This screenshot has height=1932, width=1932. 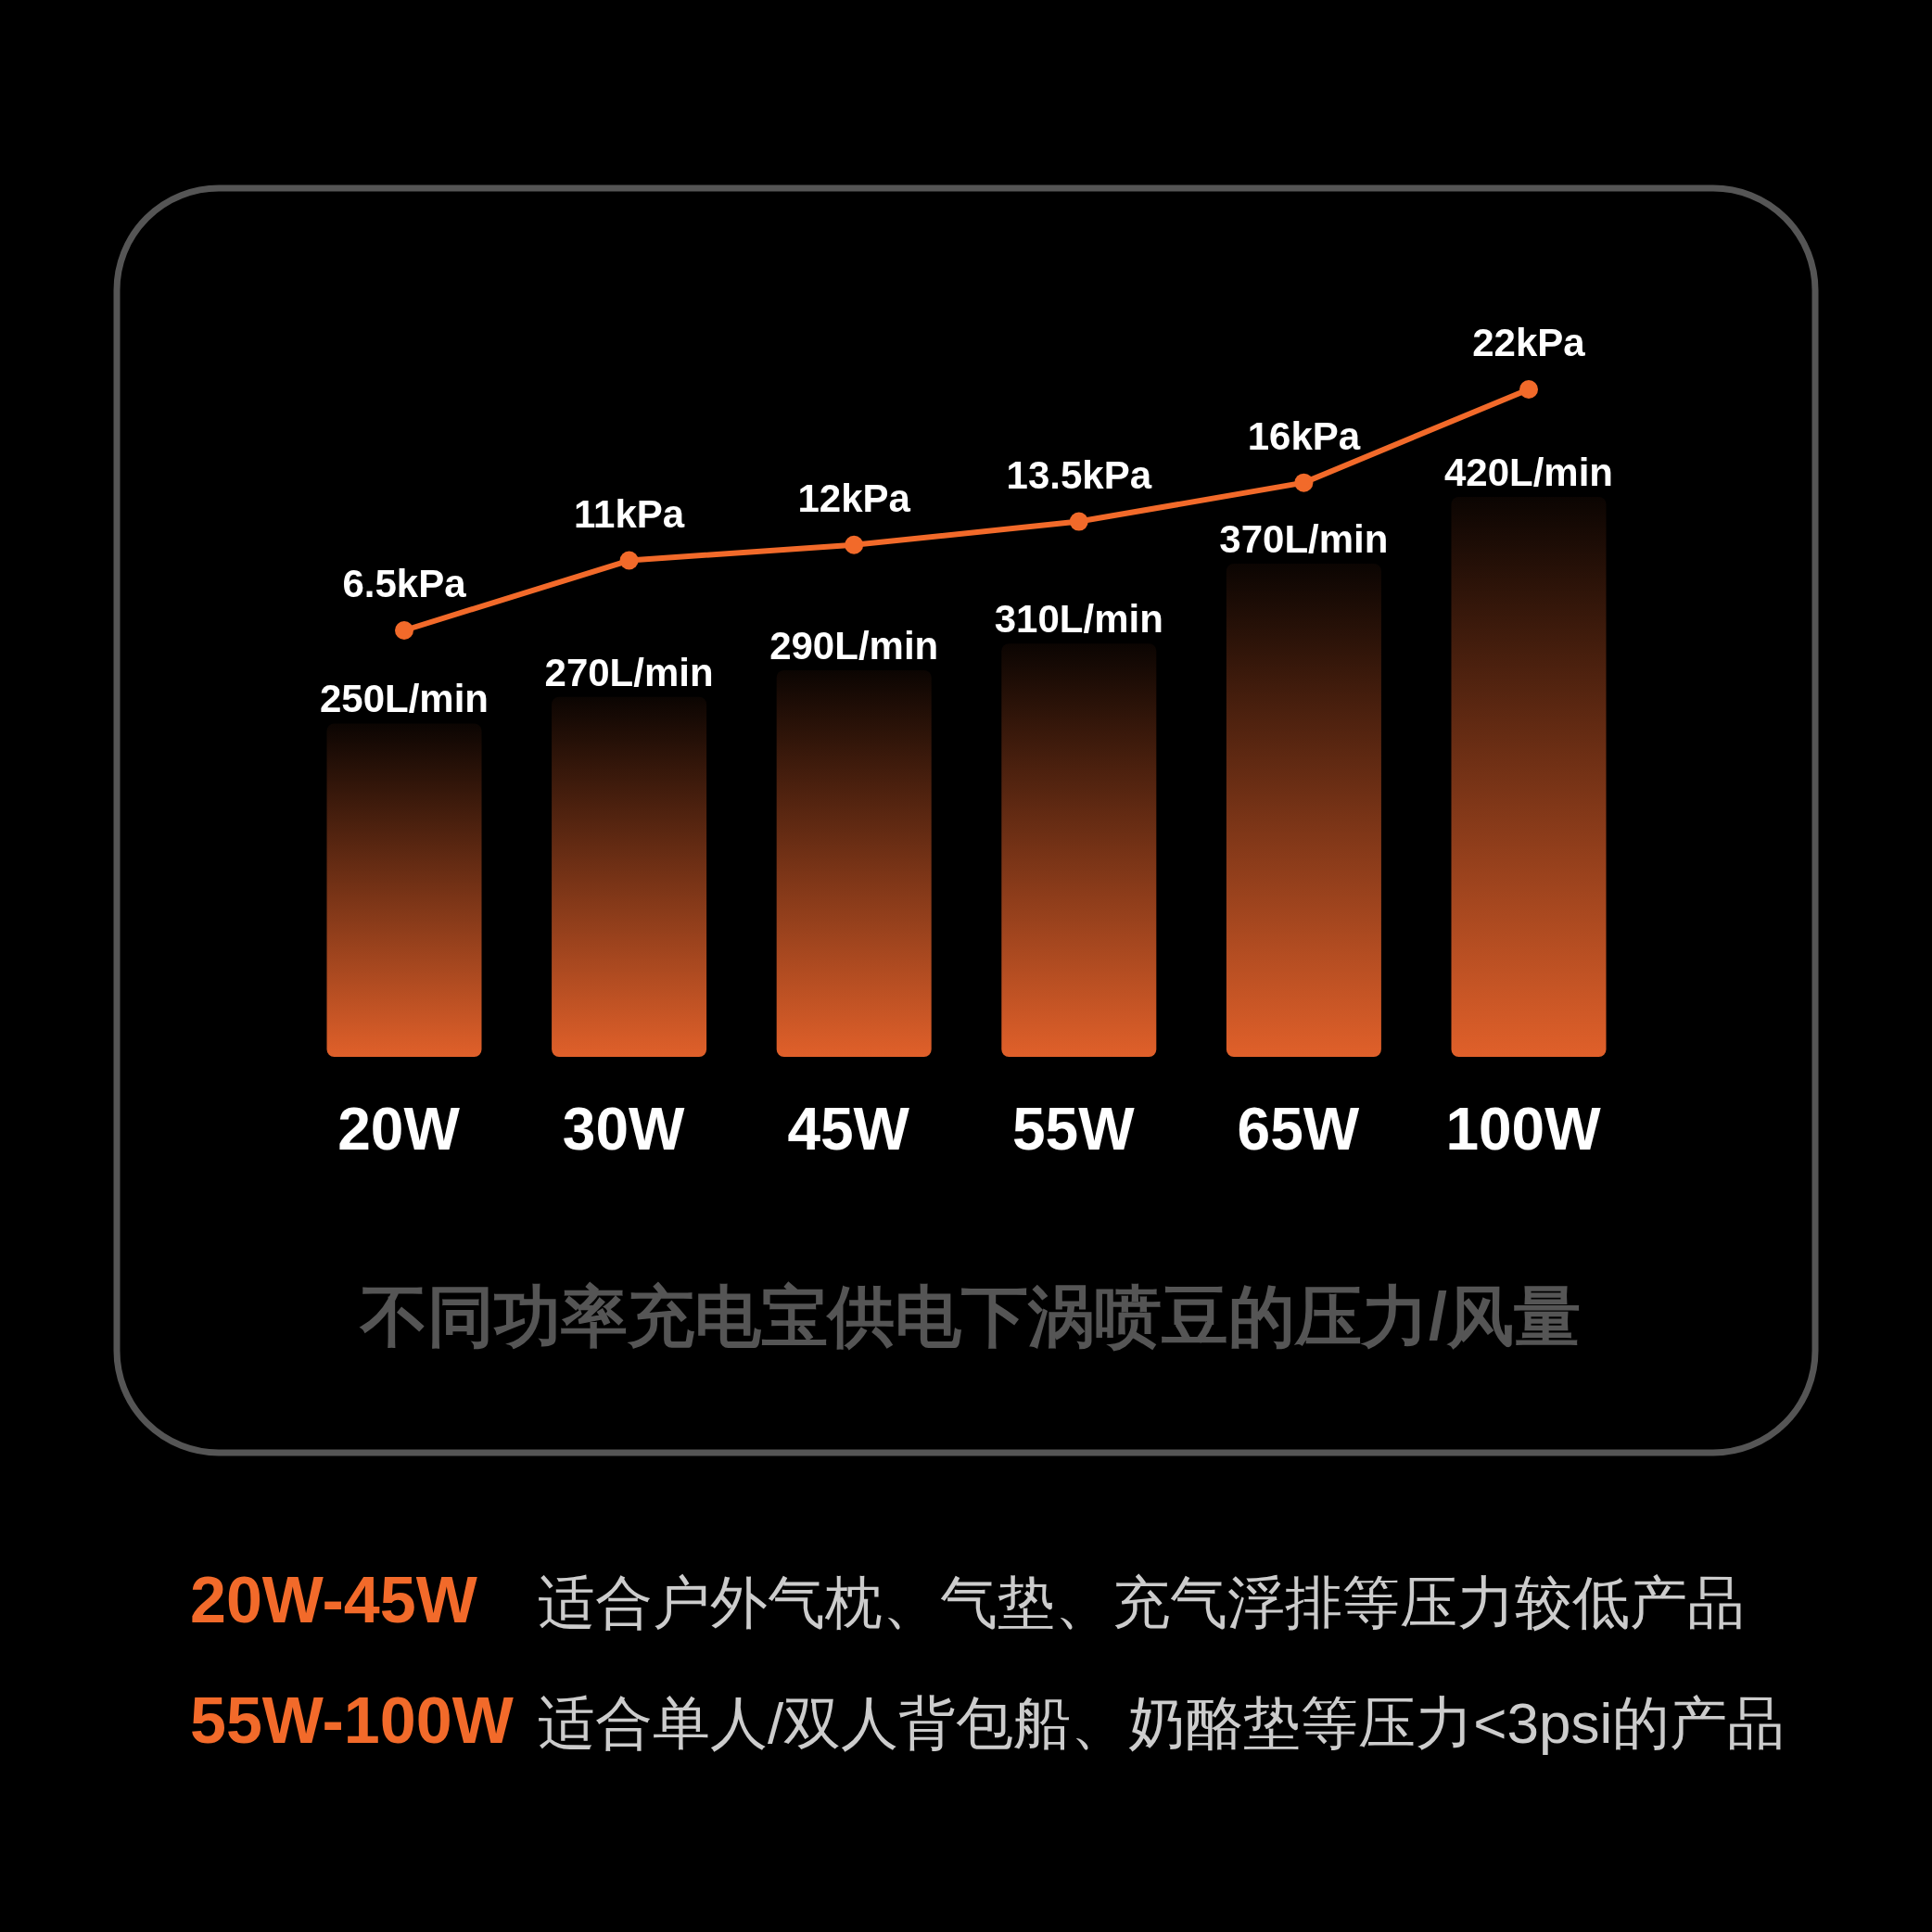 I want to click on text: 55W-100W, so click(x=352, y=1720).